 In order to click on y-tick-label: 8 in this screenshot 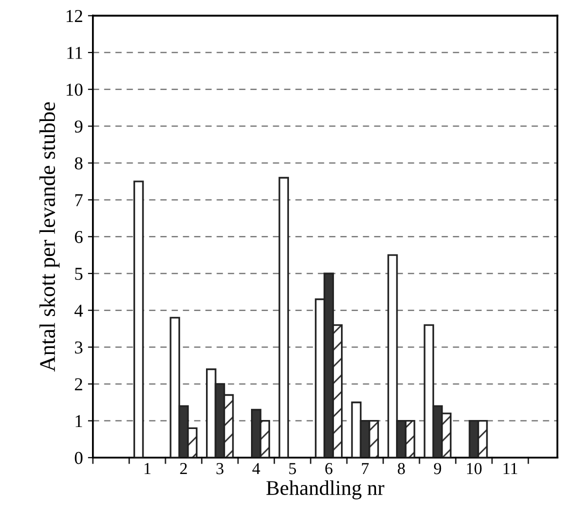, I will do `click(78, 163)`.